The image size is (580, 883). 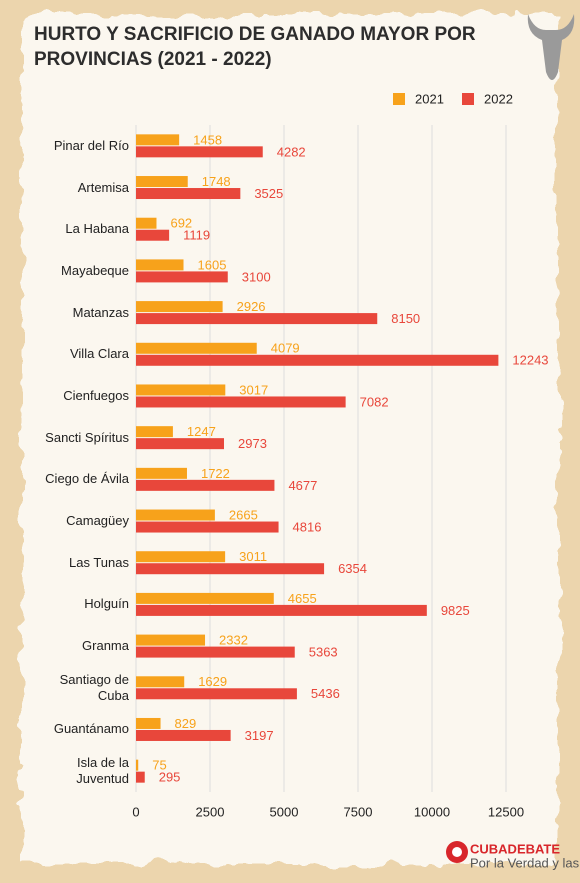 What do you see at coordinates (256, 276) in the screenshot?
I see `value-label: 3100` at bounding box center [256, 276].